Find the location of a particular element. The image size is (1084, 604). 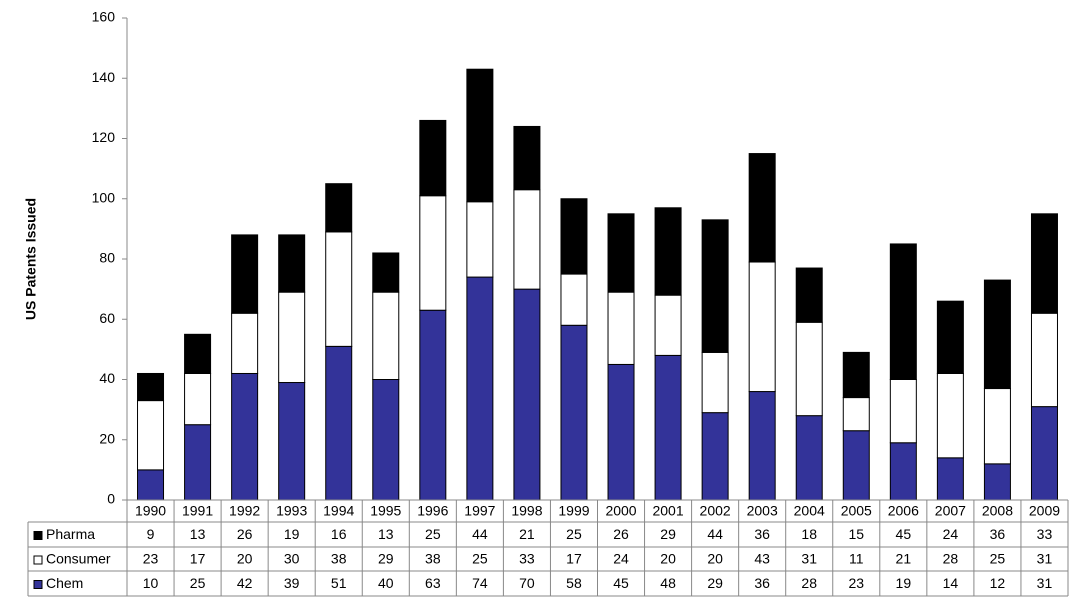

y-axis-label: US Patents Issued is located at coordinates (31, 259).